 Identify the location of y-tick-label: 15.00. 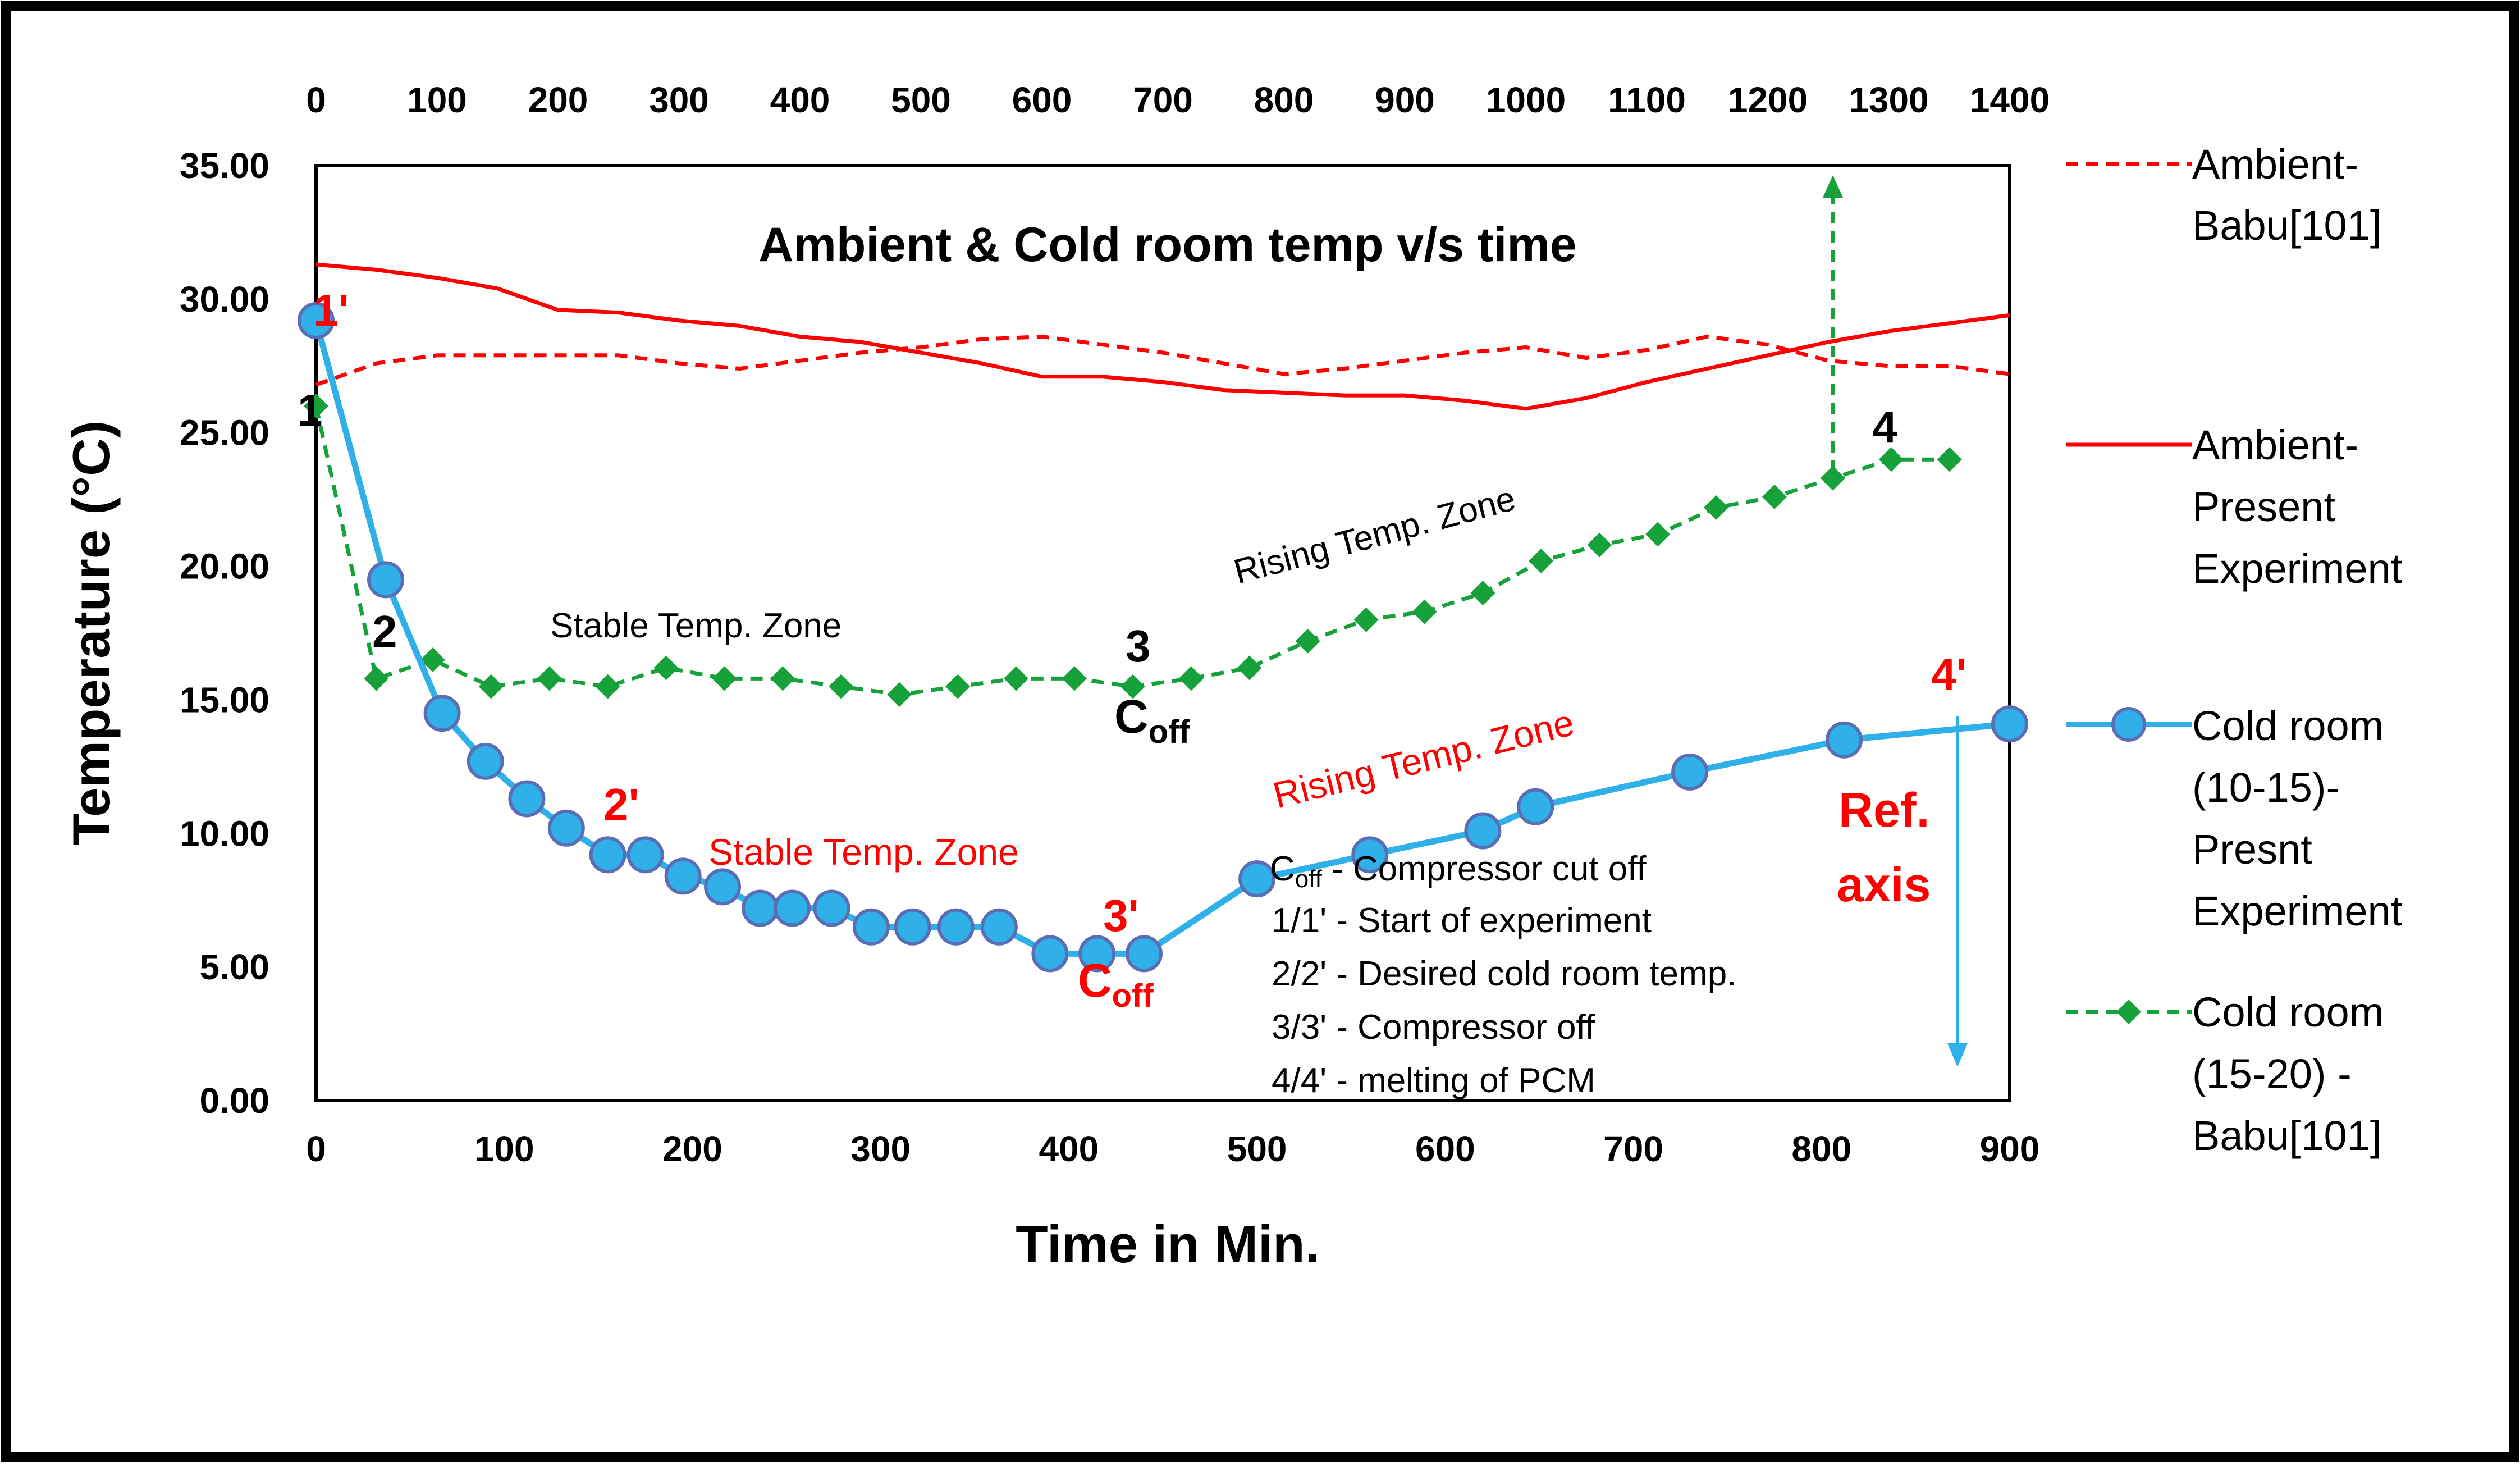
(224, 699).